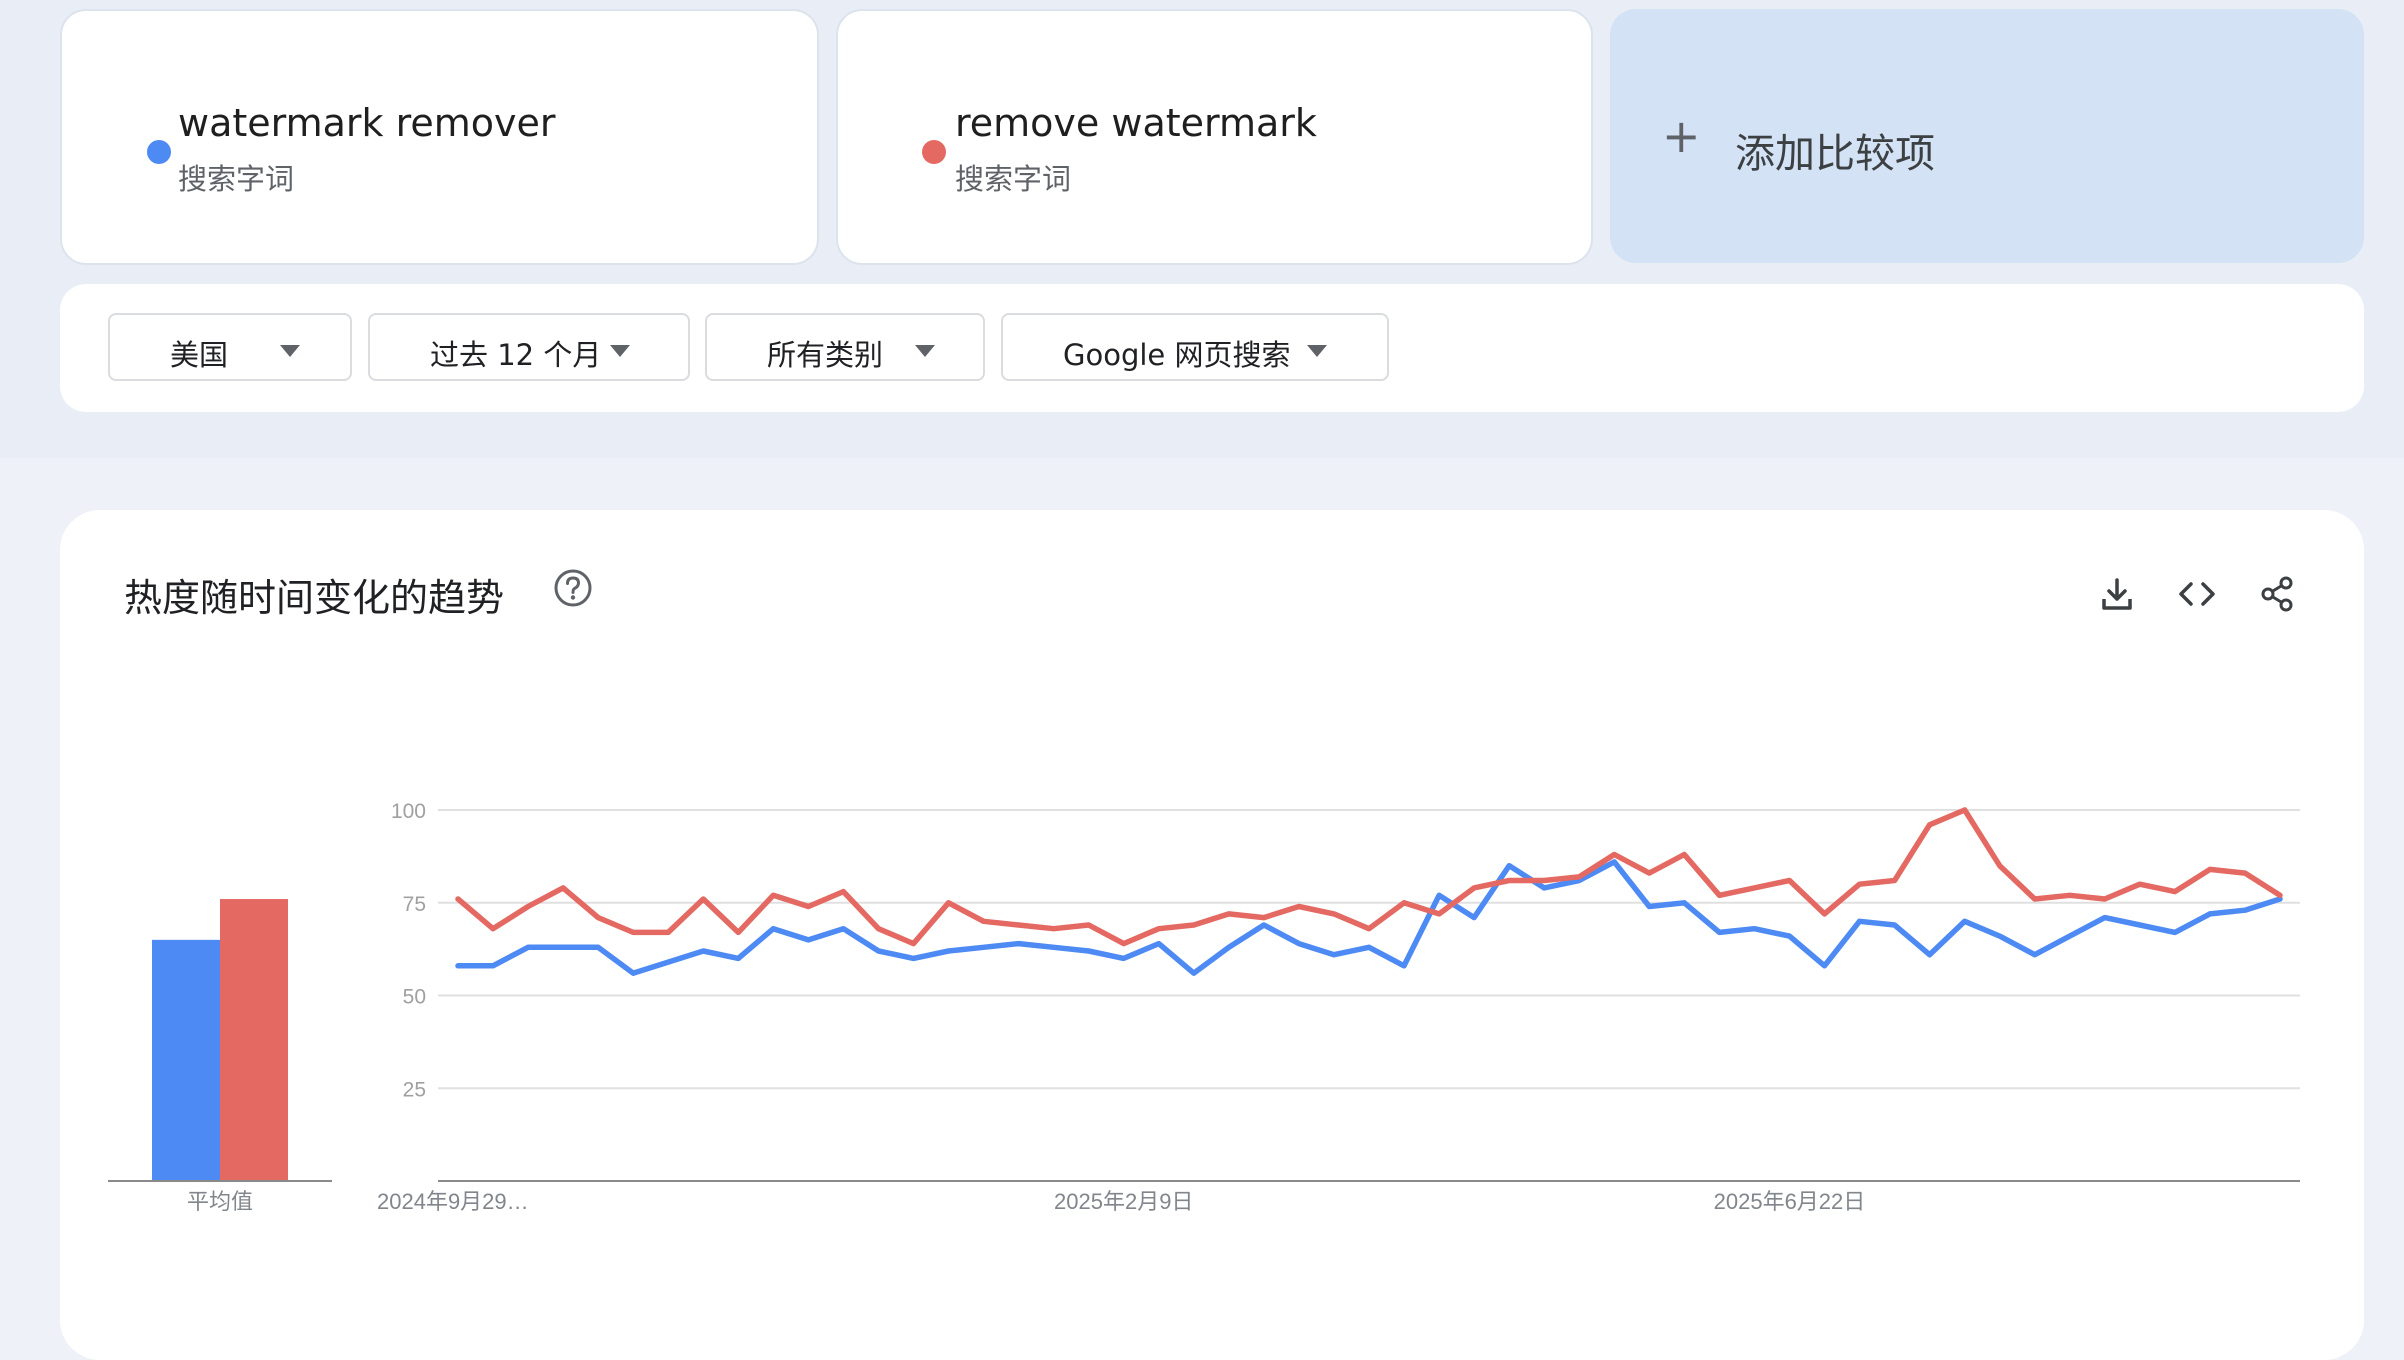  Describe the element at coordinates (220, 1202) in the screenshot. I see `average-label: 平均值` at that location.